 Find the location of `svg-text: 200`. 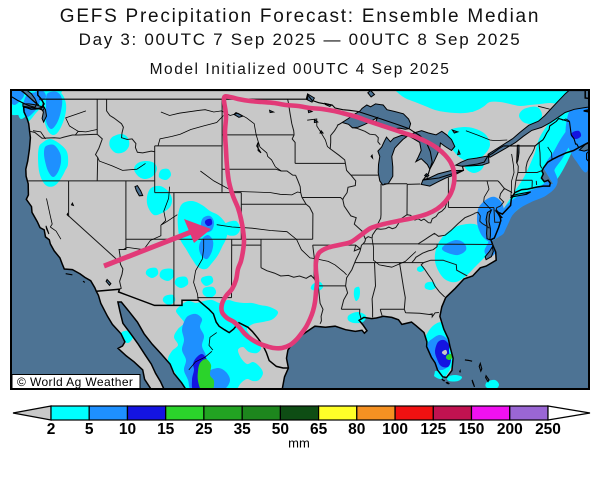

svg-text: 200 is located at coordinates (510, 429).